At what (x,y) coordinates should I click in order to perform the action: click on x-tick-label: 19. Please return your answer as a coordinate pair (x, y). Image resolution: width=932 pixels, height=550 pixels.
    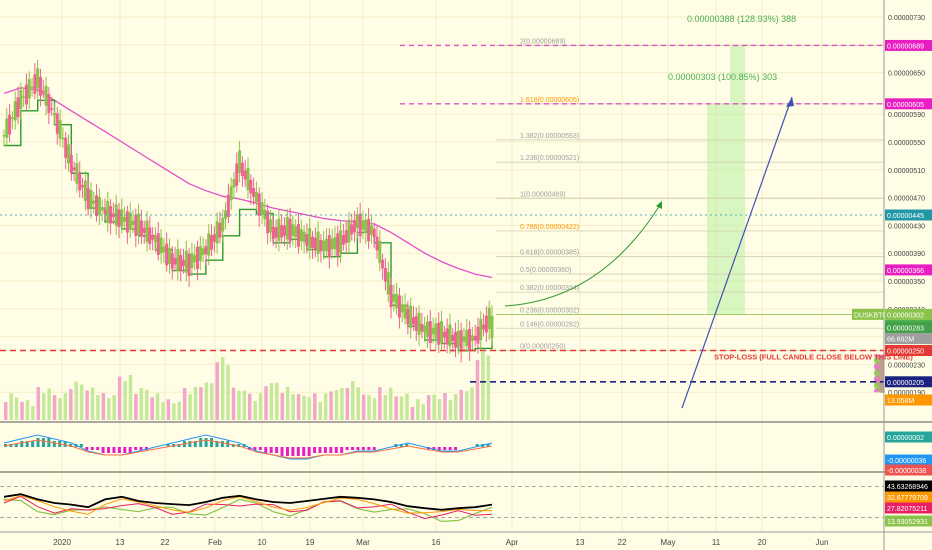
    Looking at the image, I should click on (310, 542).